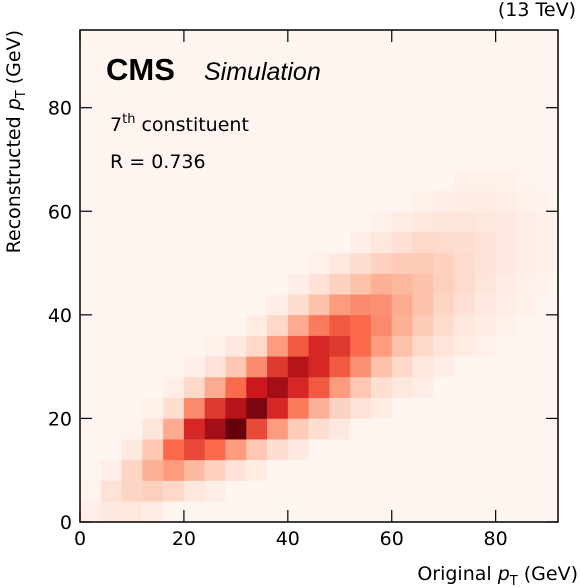 The image size is (580, 587). Describe the element at coordinates (14, 60) in the screenshot. I see `label-text: (GeV)` at that location.